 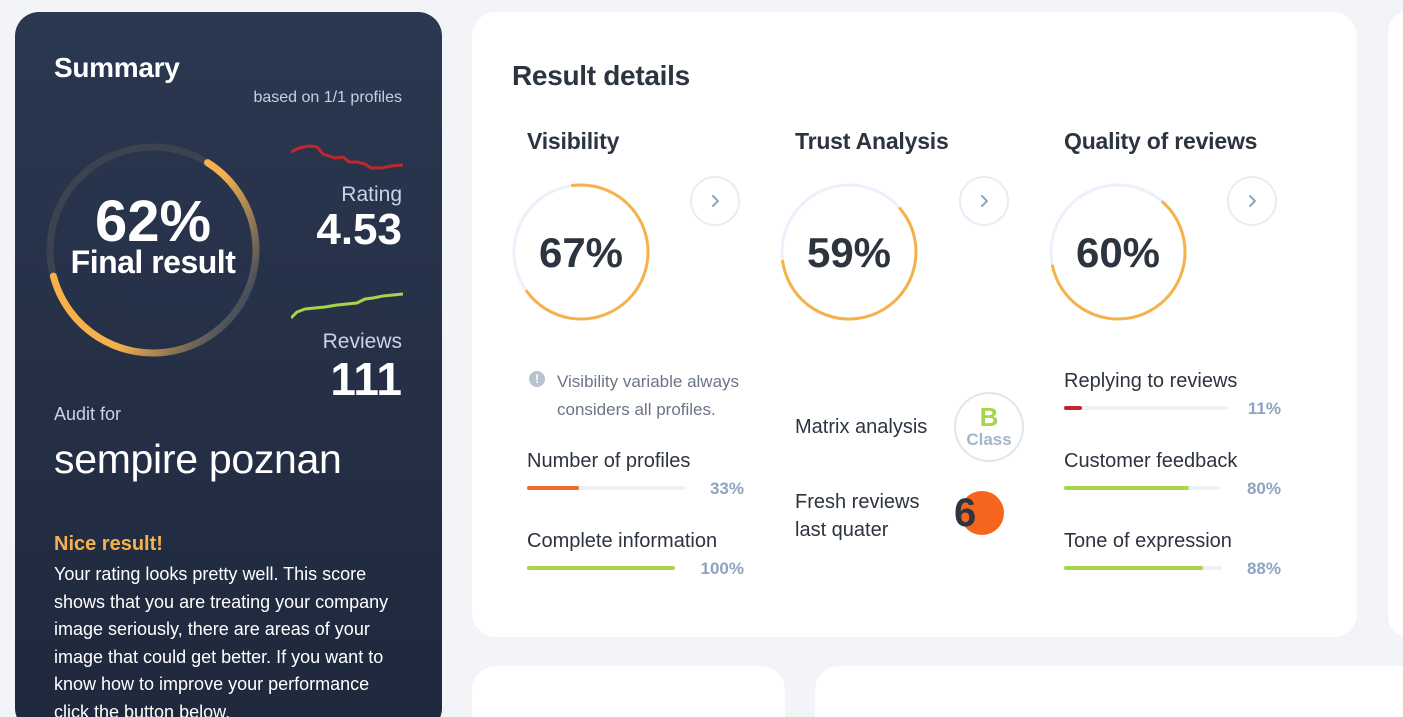 What do you see at coordinates (362, 341) in the screenshot?
I see `reviews-label: Reviews` at bounding box center [362, 341].